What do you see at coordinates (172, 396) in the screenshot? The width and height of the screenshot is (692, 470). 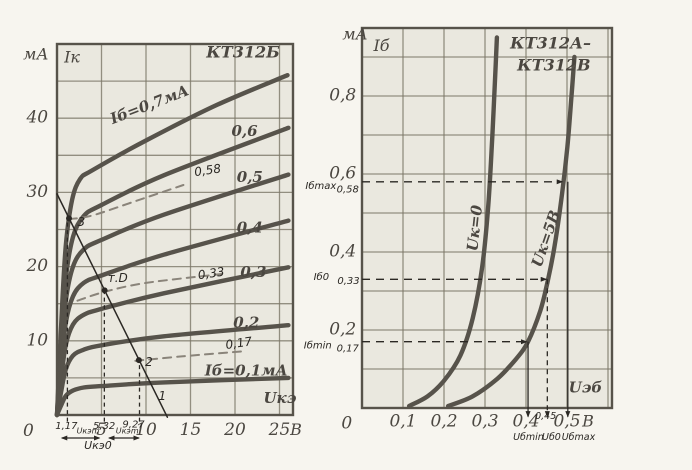 I see `curve-ib-0-1ma` at bounding box center [172, 396].